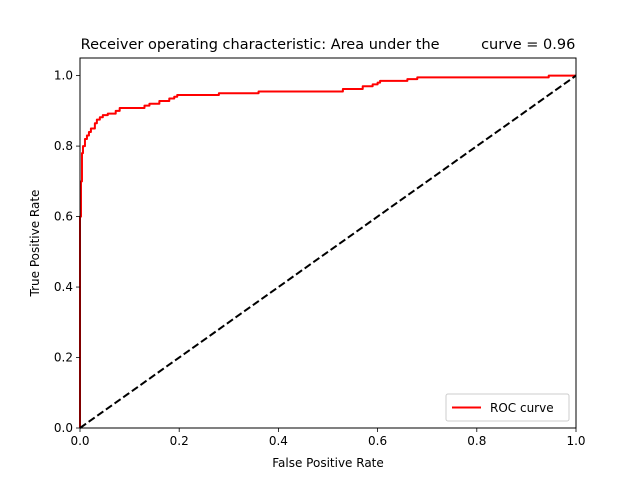 This screenshot has height=480, width=640. What do you see at coordinates (67, 252) in the screenshot?
I see `y-axis: 0.0 0.2 0.4 0.6 0.8 1.0` at bounding box center [67, 252].